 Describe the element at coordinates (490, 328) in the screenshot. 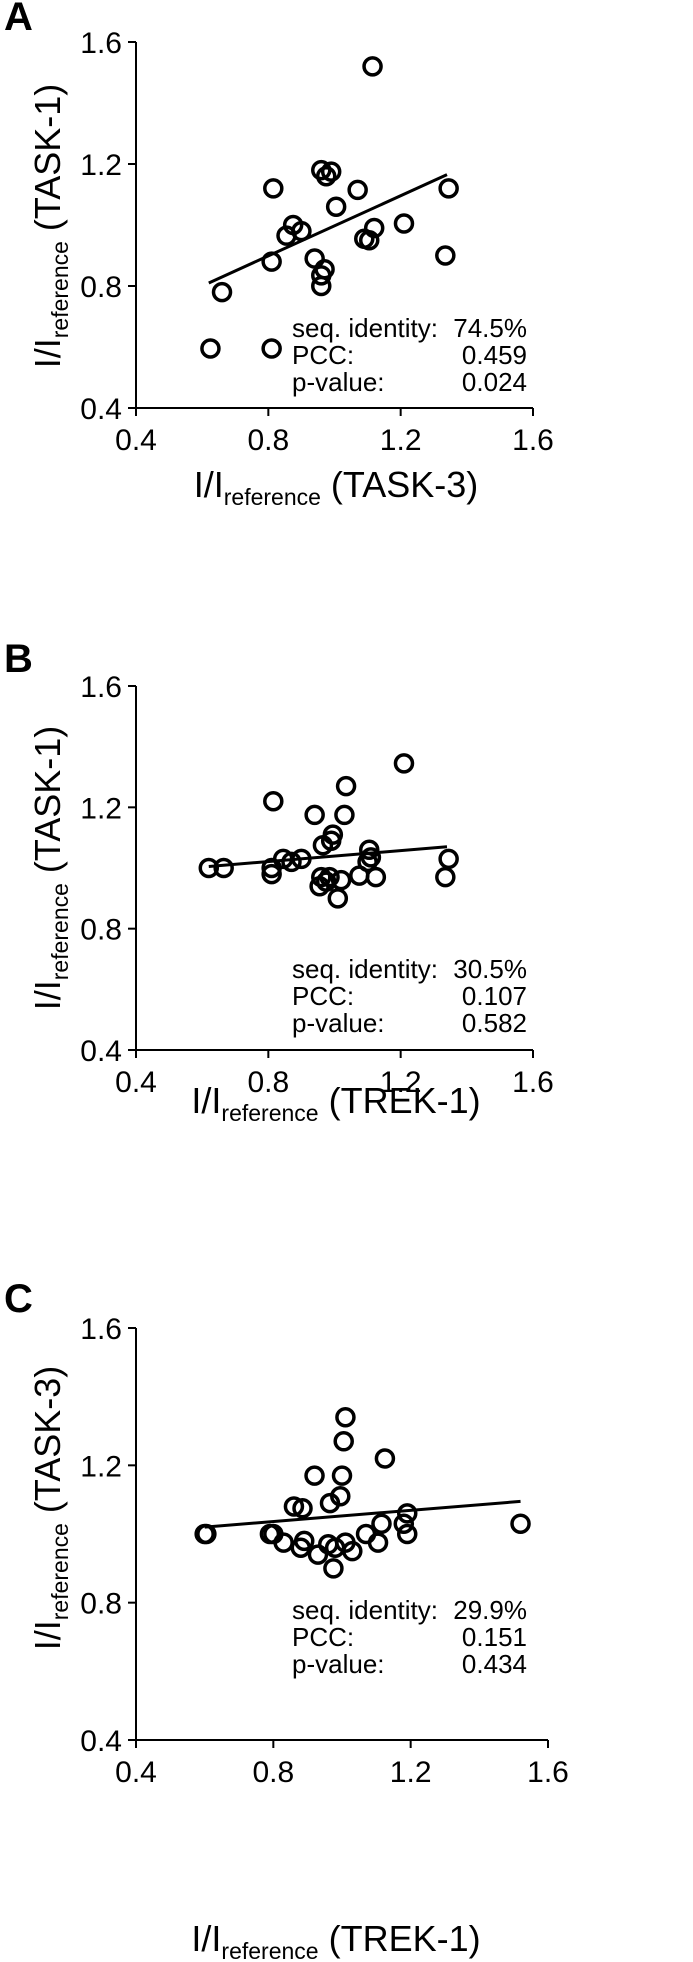

I see `stat-value-identity: 74.5%` at that location.